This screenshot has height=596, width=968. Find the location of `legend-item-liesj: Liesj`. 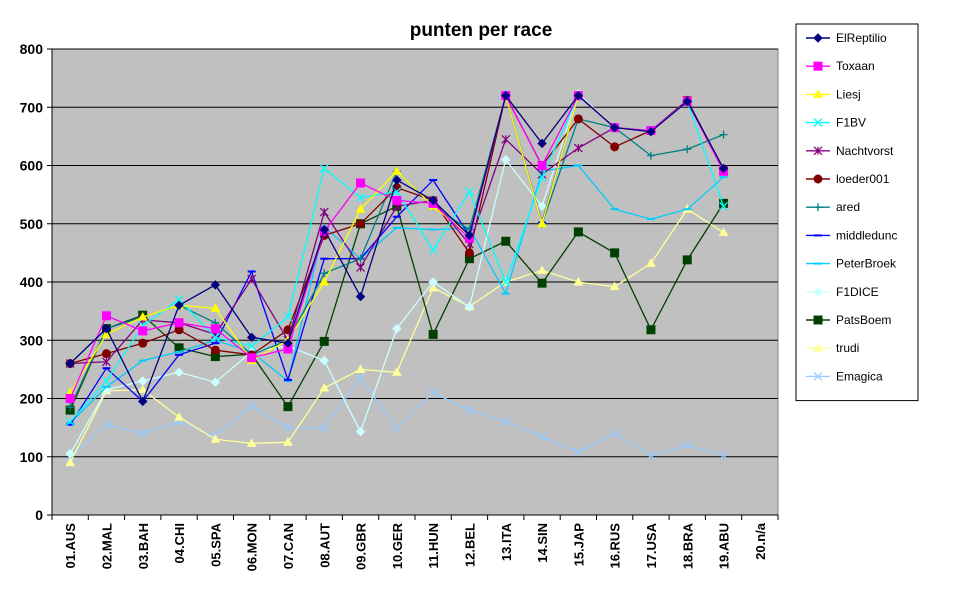

legend-item-liesj: Liesj is located at coordinates (833, 94).